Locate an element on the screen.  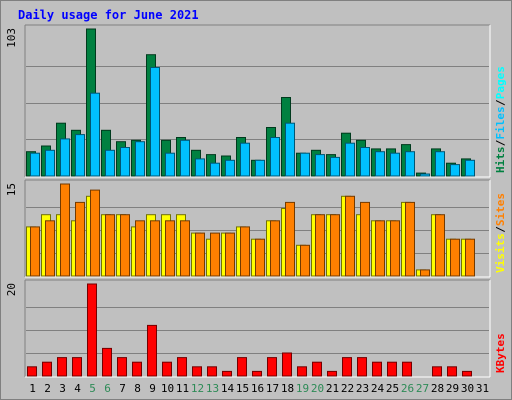
x-tick-day-21: 21 is located at coordinates (332, 388).